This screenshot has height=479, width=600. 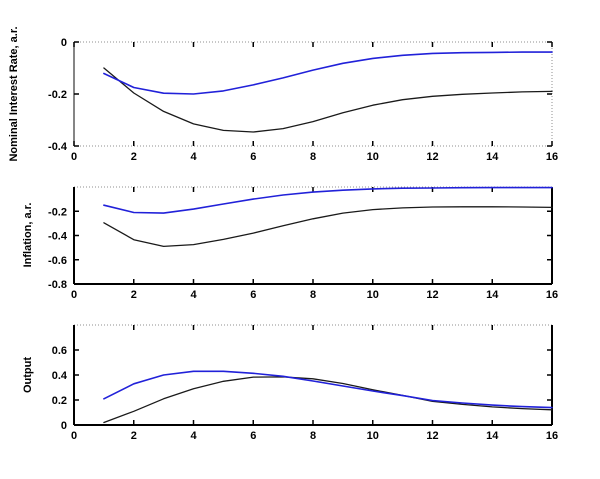 I want to click on y-tick-label: -0.6, so click(x=57, y=261).